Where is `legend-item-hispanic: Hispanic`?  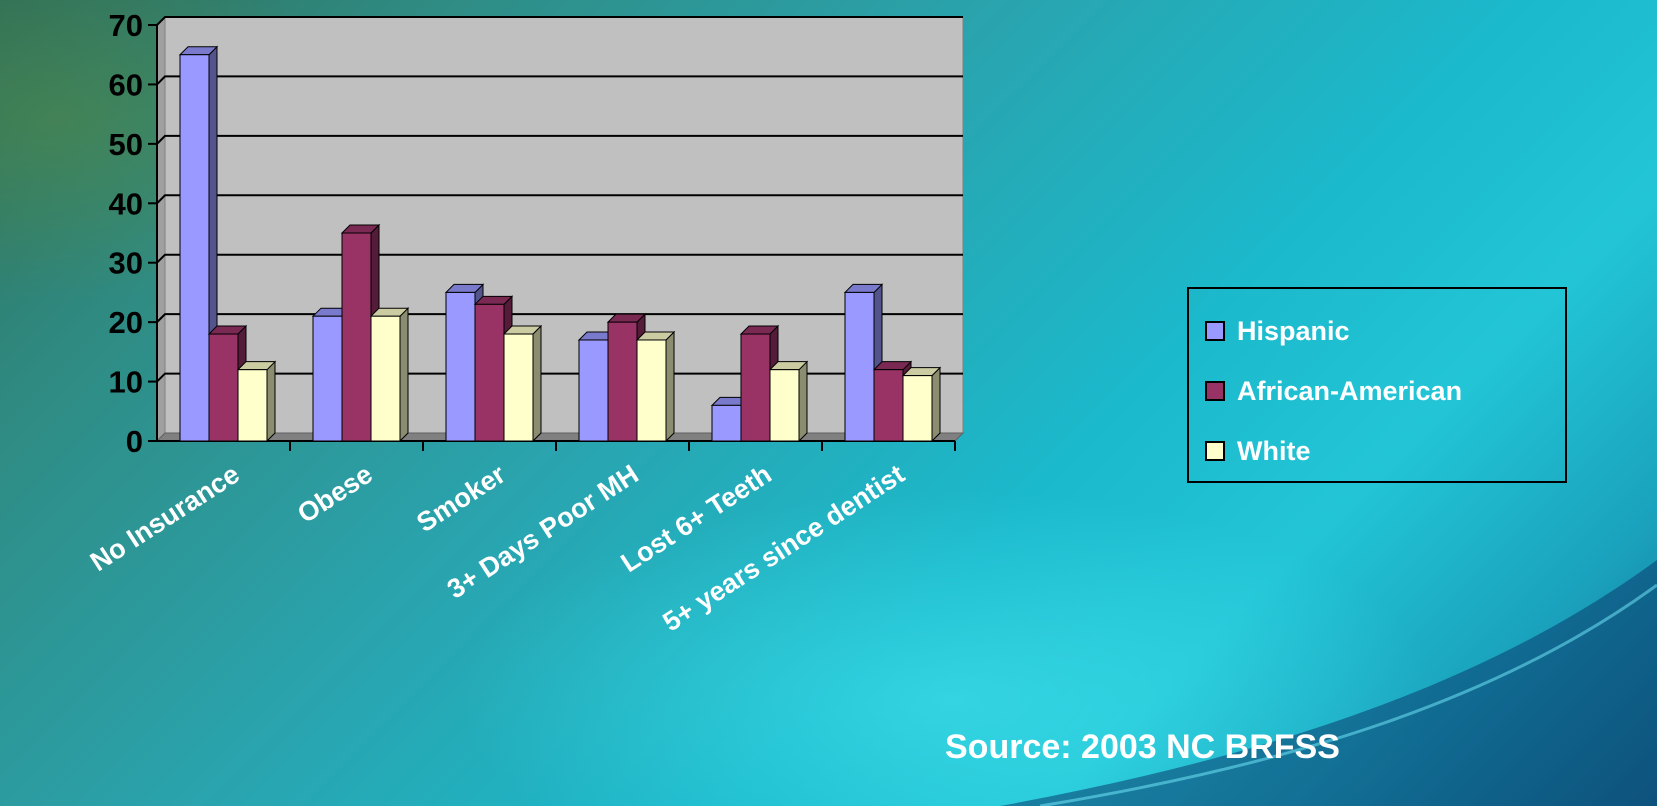
legend-item-hispanic: Hispanic is located at coordinates (1277, 331).